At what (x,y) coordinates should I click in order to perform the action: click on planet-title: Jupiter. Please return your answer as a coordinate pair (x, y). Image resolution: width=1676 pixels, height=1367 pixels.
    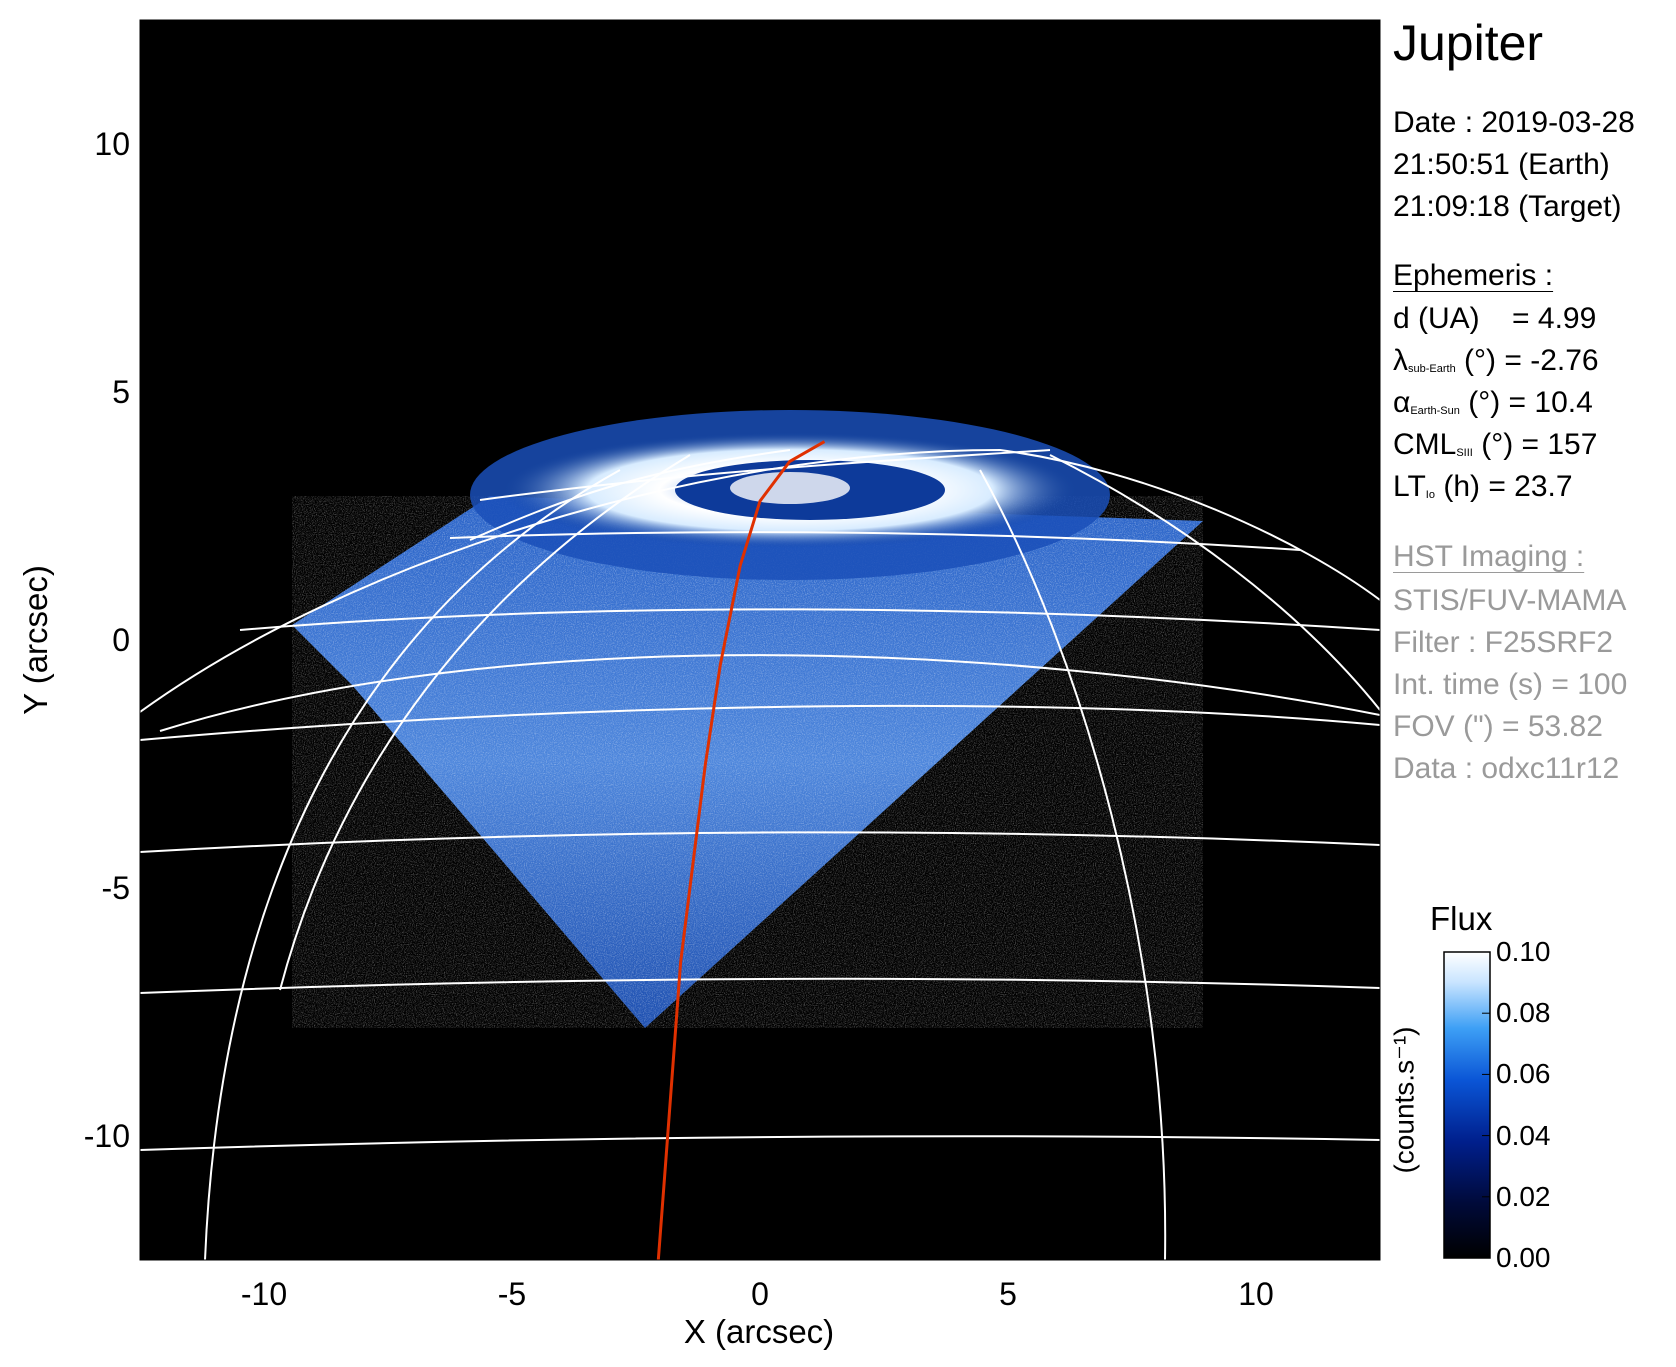
    Looking at the image, I should click on (1468, 43).